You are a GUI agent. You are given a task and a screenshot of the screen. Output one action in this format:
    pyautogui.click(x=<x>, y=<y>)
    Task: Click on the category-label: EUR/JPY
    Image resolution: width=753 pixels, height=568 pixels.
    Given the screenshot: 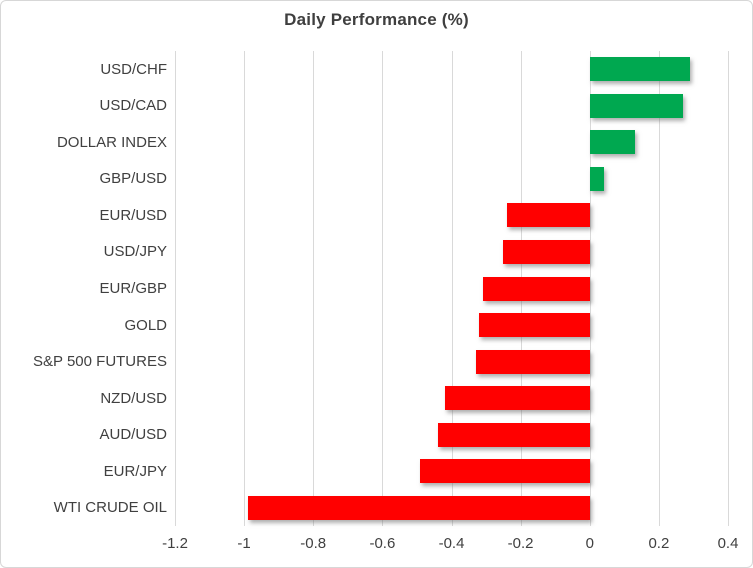 What is the action you would take?
    pyautogui.click(x=135, y=471)
    